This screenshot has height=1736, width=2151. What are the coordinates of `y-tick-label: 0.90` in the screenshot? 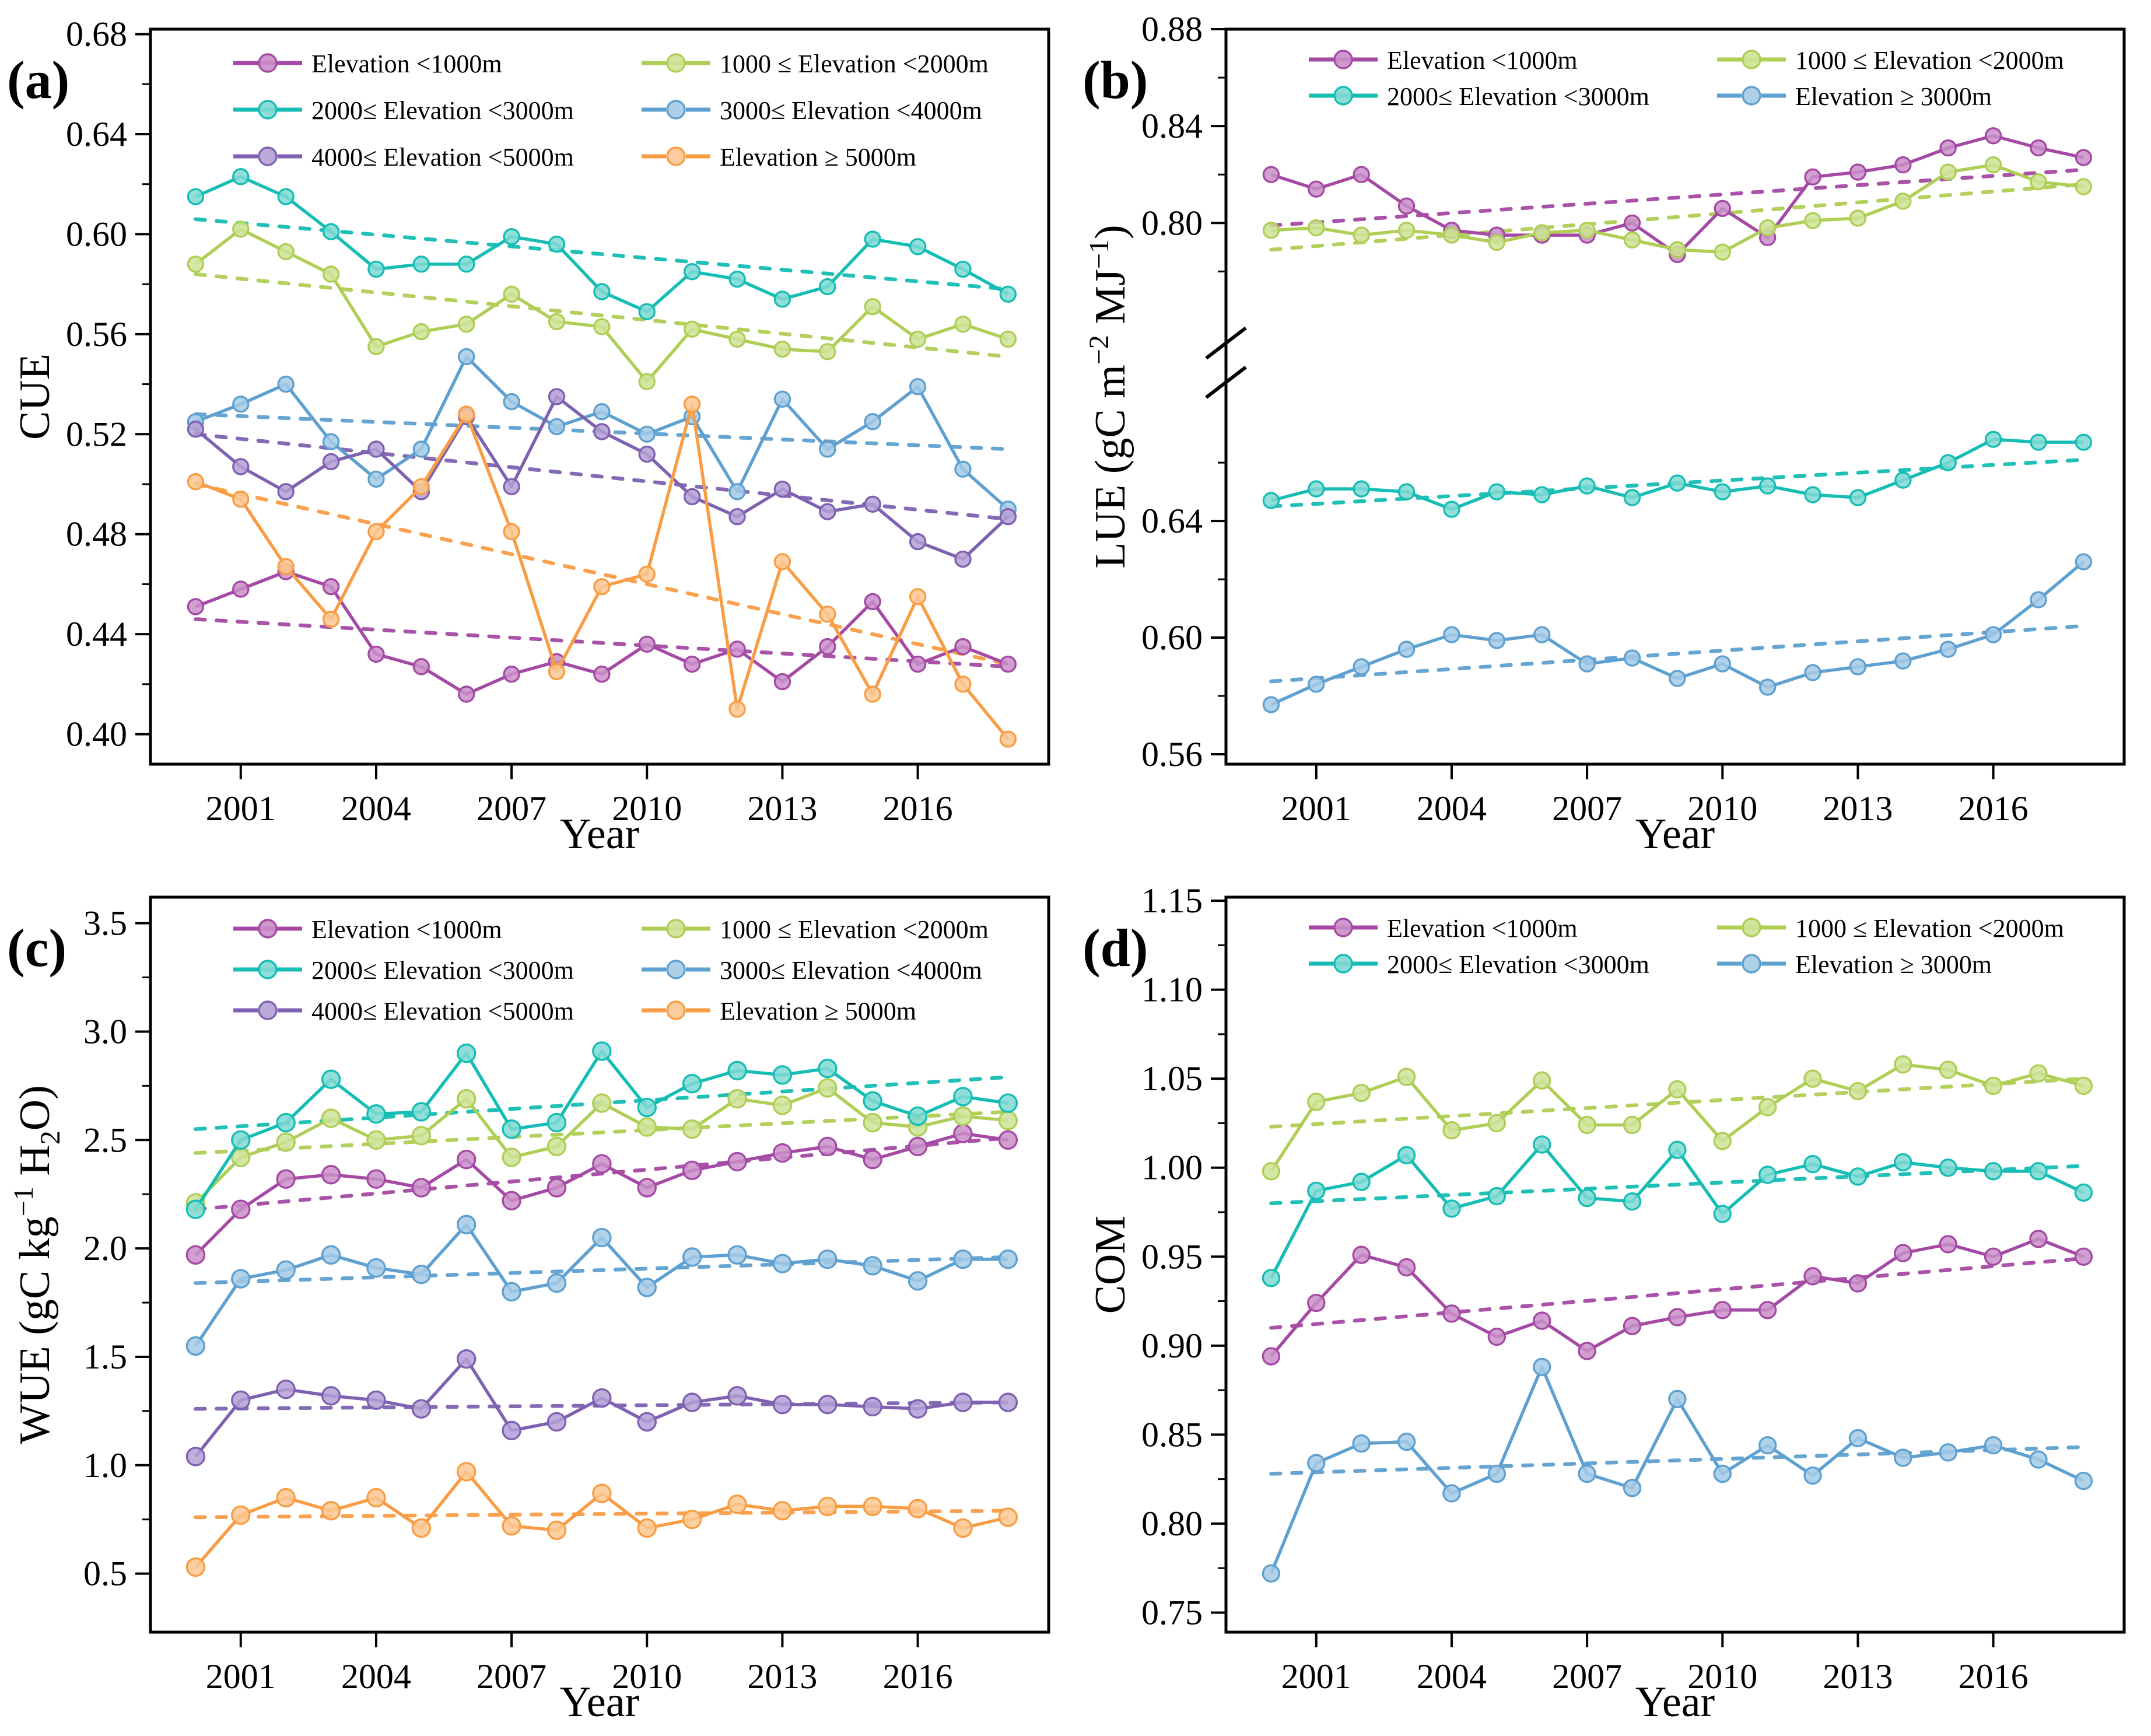 It's located at (1172, 1345).